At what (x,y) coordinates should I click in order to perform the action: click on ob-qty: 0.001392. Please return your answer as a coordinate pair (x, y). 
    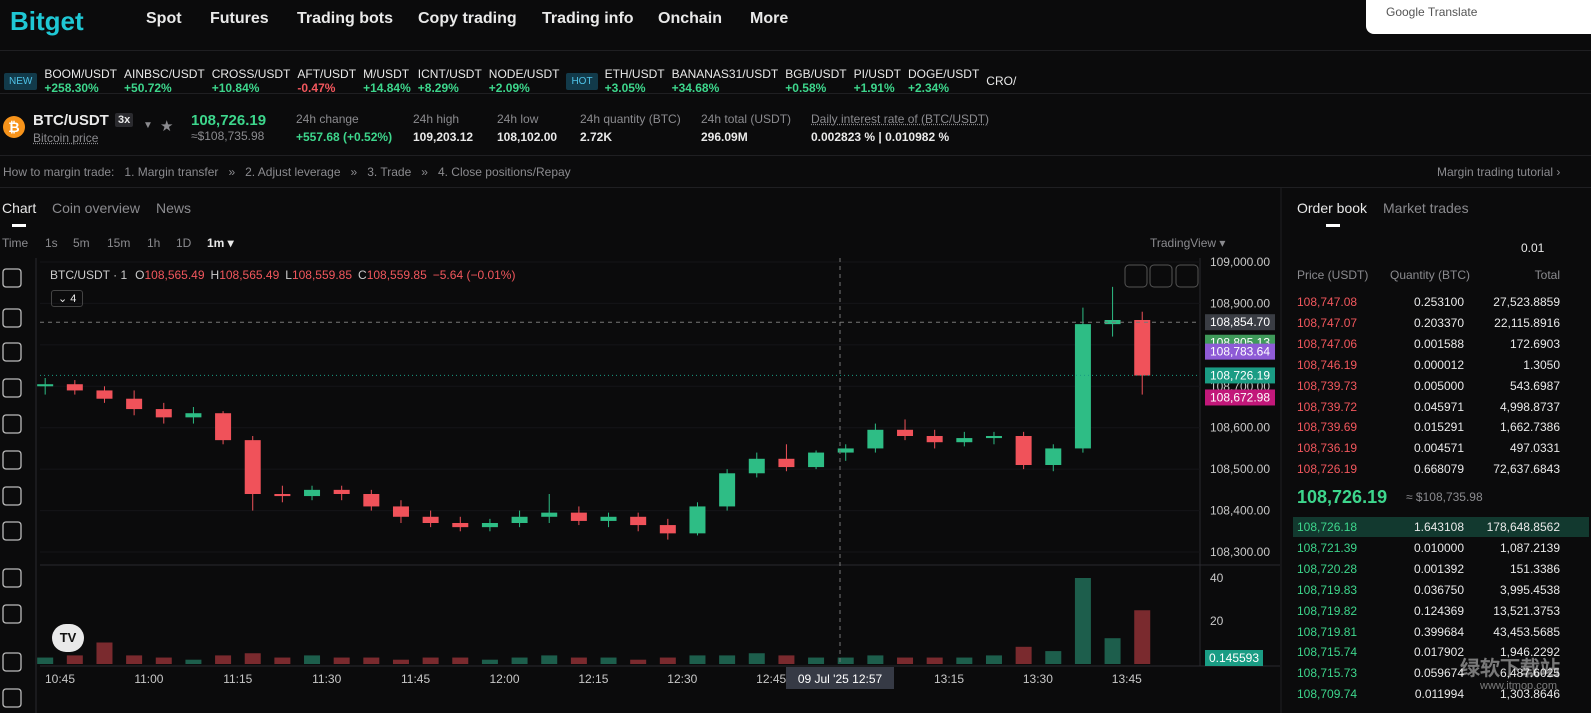
    Looking at the image, I should click on (1438, 568).